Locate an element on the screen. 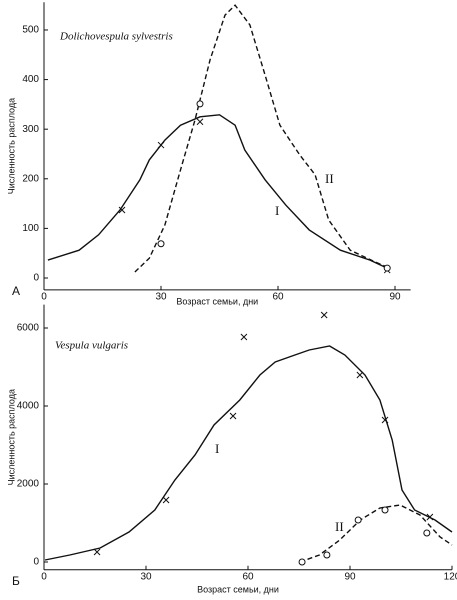 This screenshot has height=600, width=457. y-tick-label: 4000 is located at coordinates (28, 406).